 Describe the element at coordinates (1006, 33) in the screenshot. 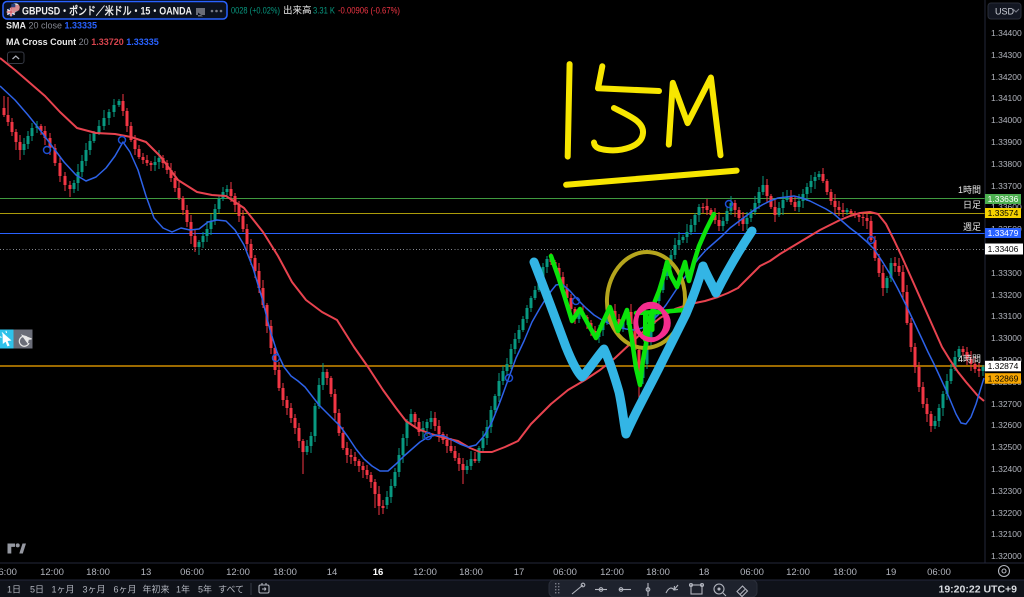

I see `svg-text: 1.34400` at that location.